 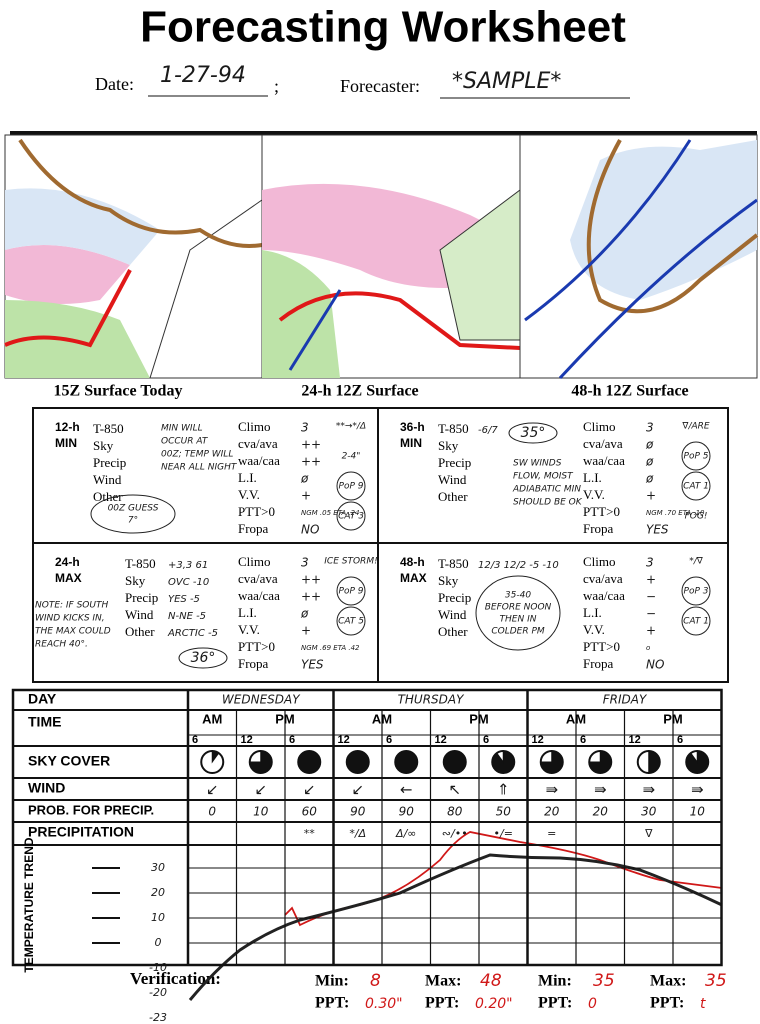 I want to click on note: REACH 40°., so click(x=61, y=645).